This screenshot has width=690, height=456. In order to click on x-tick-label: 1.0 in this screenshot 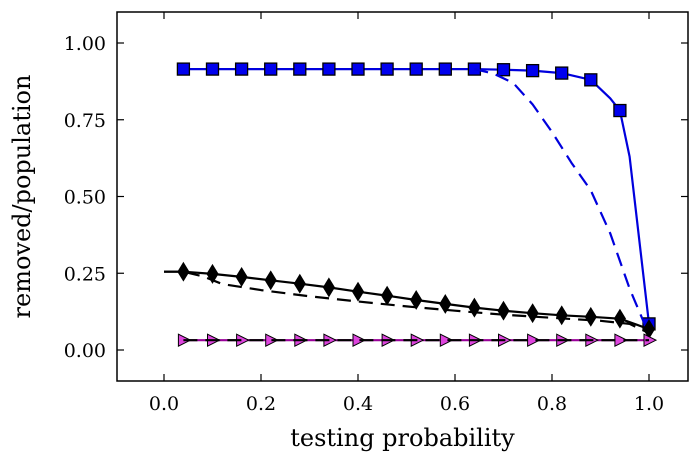, I will do `click(649, 404)`.